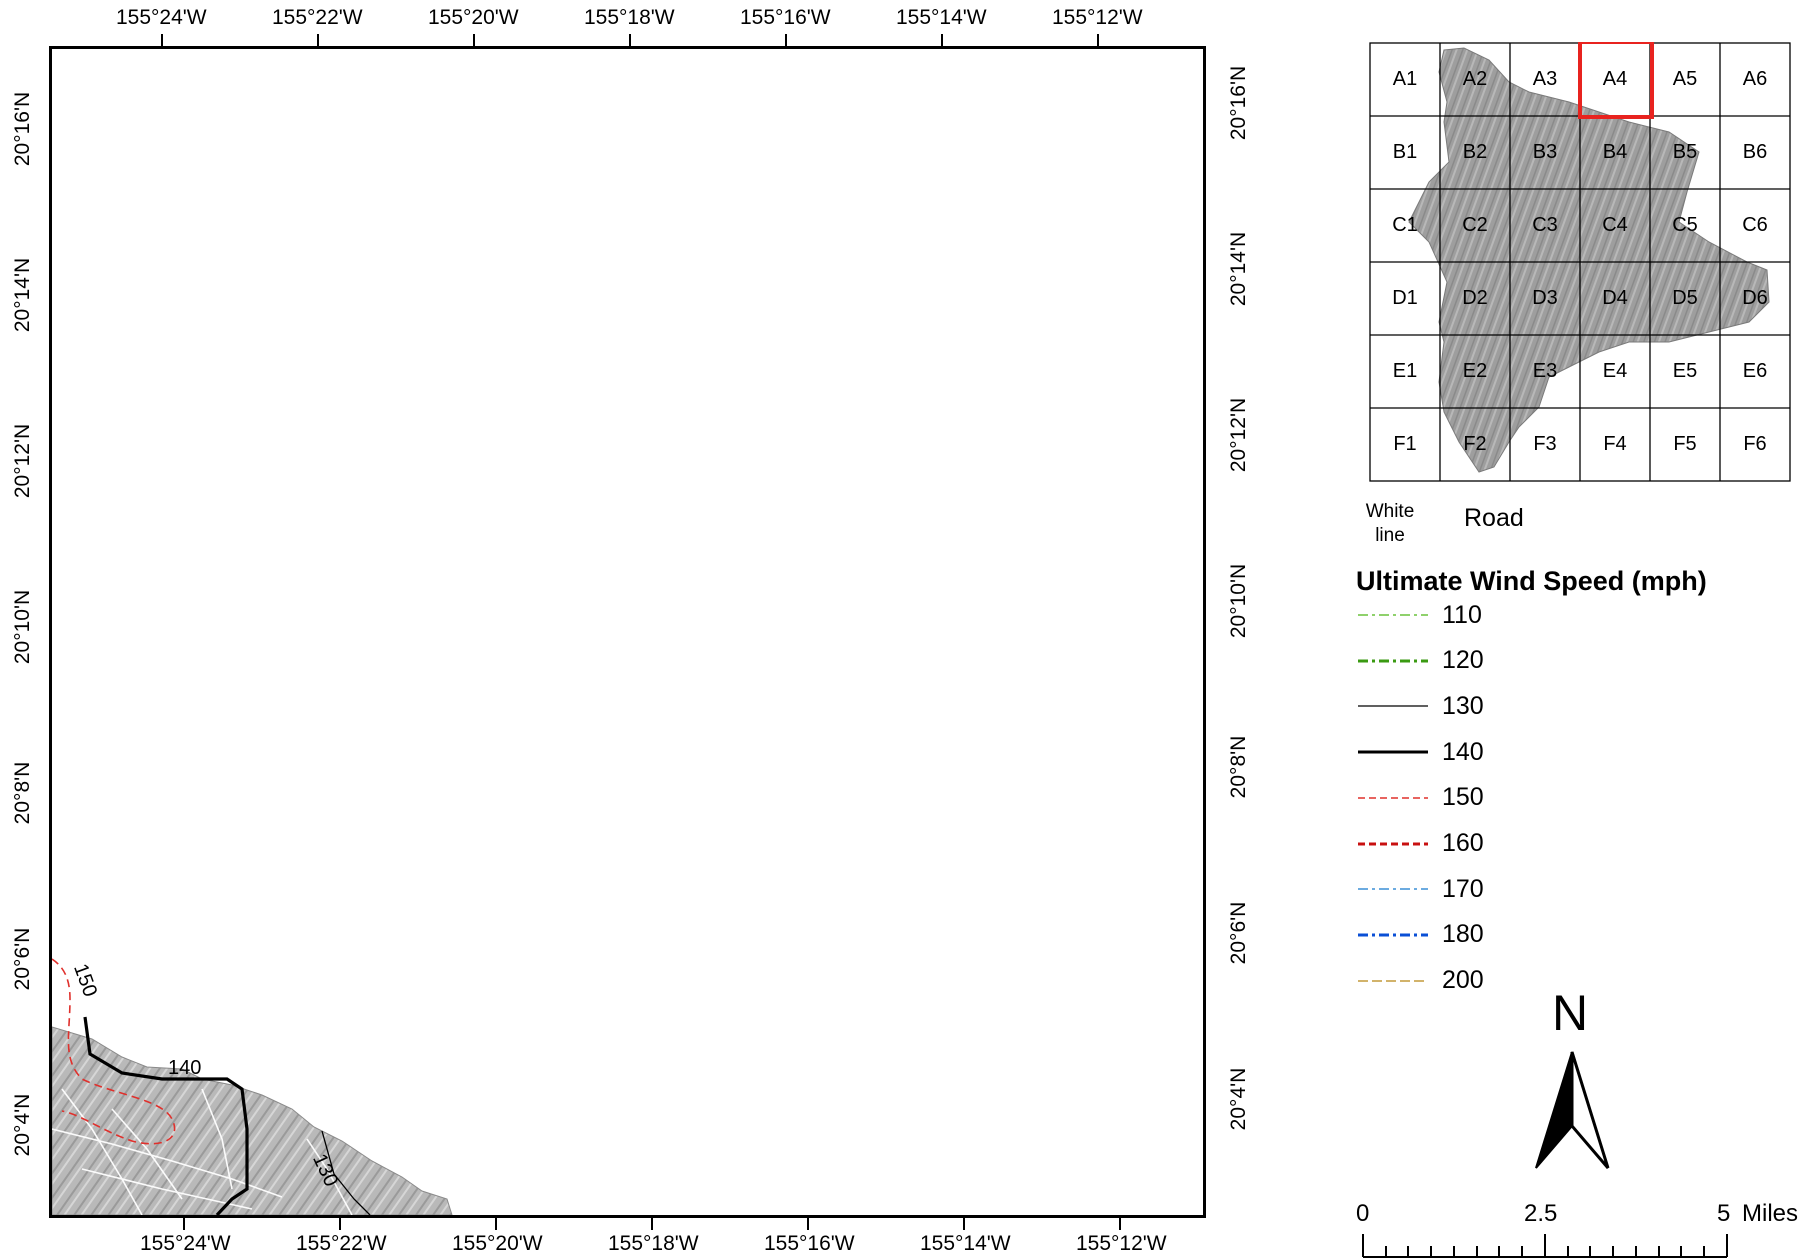 This screenshot has width=1816, height=1258. Describe the element at coordinates (1755, 444) in the screenshot. I see `grid-cell-f6: F6` at that location.